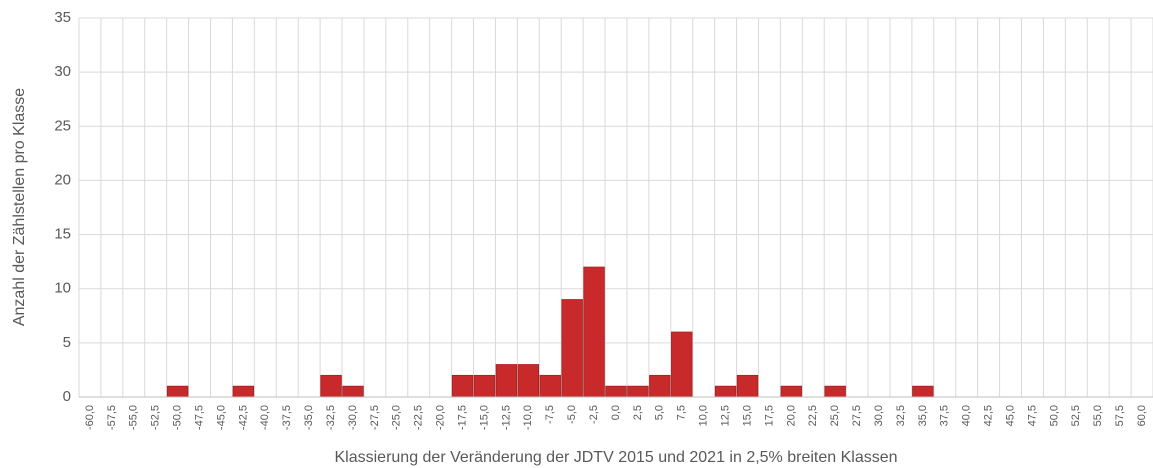 The height and width of the screenshot is (468, 1153). What do you see at coordinates (287, 417) in the screenshot?
I see `x-tick-label: -37,5` at bounding box center [287, 417].